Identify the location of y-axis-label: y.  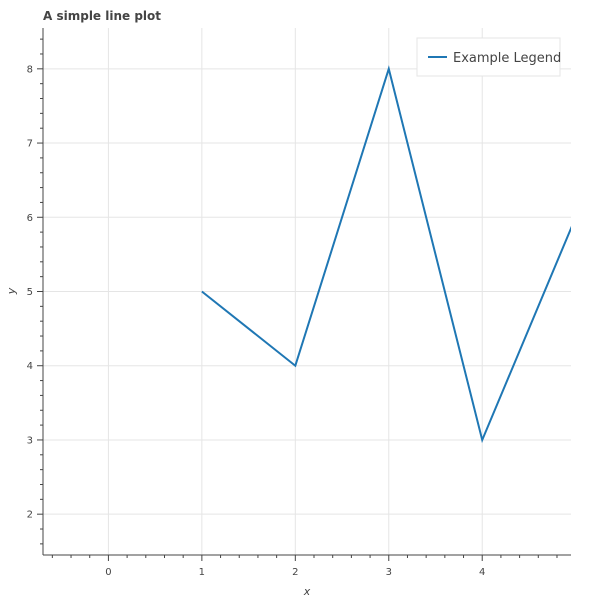
(11, 291).